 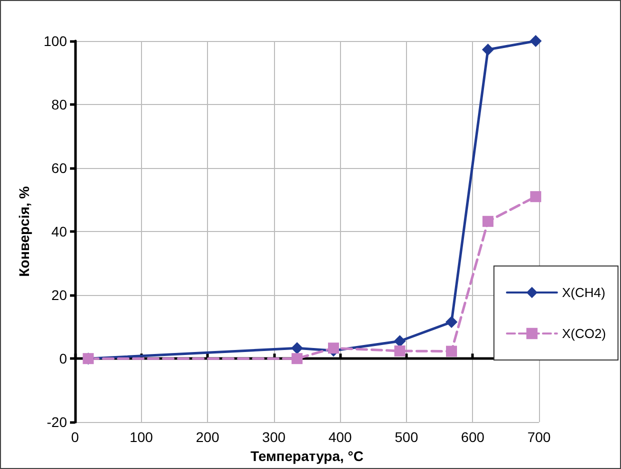 I want to click on x-tick-label: 100, so click(x=142, y=437).